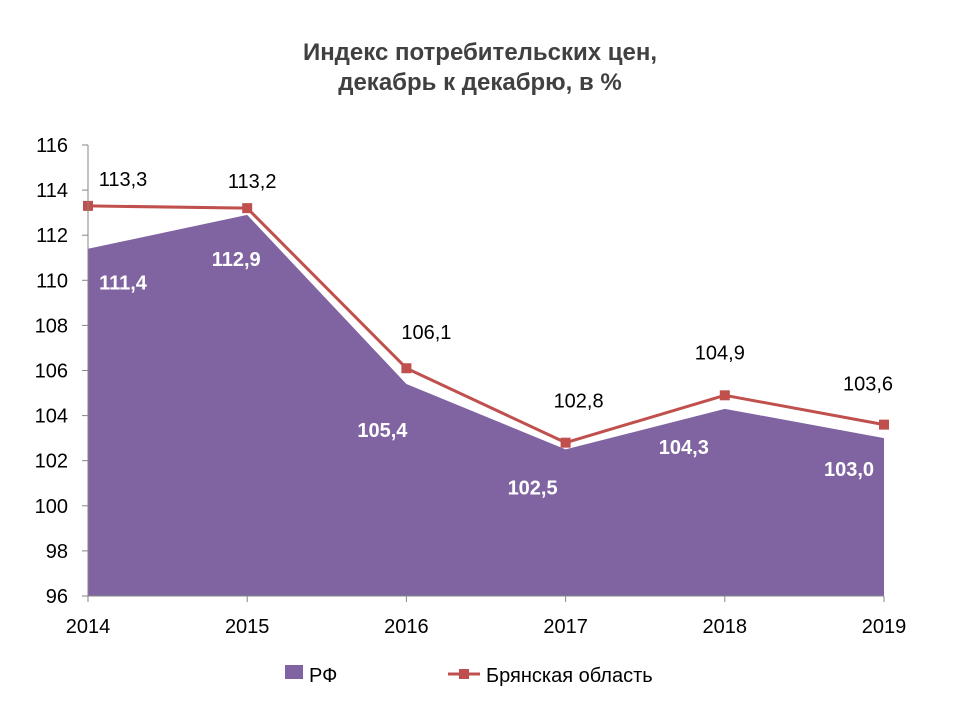 This screenshot has height=720, width=960. I want to click on rf-value-label: 105,4, so click(382, 431).